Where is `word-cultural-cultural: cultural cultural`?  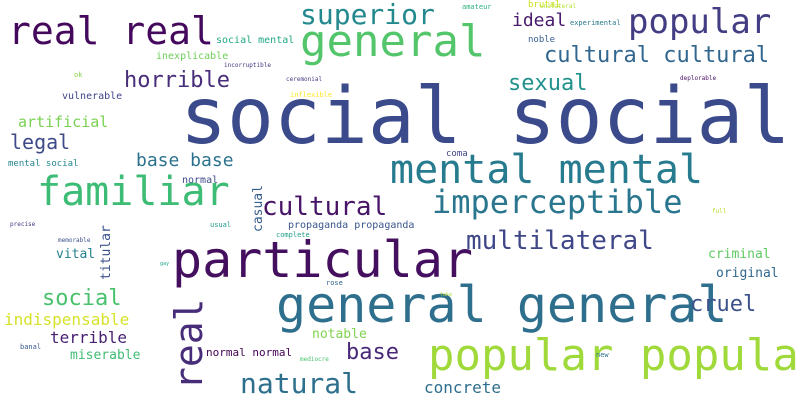 word-cultural-cultural: cultural cultural is located at coordinates (657, 55).